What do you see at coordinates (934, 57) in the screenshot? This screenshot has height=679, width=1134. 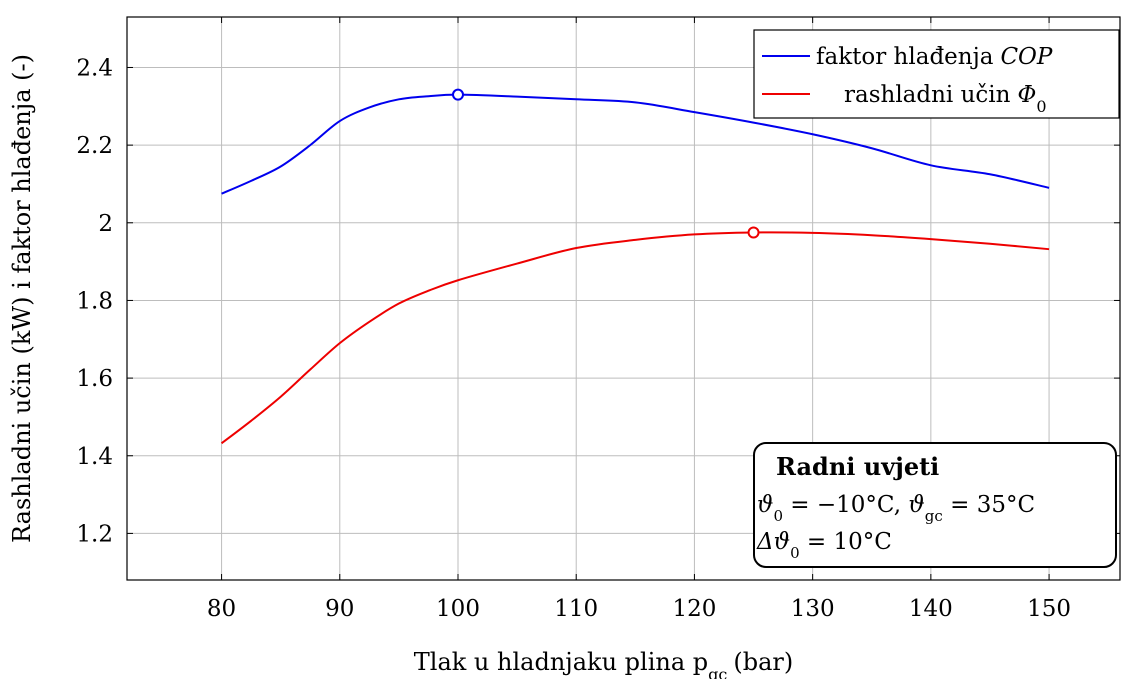 I see `legend-label-cop: faktor hlađenja COP` at bounding box center [934, 57].